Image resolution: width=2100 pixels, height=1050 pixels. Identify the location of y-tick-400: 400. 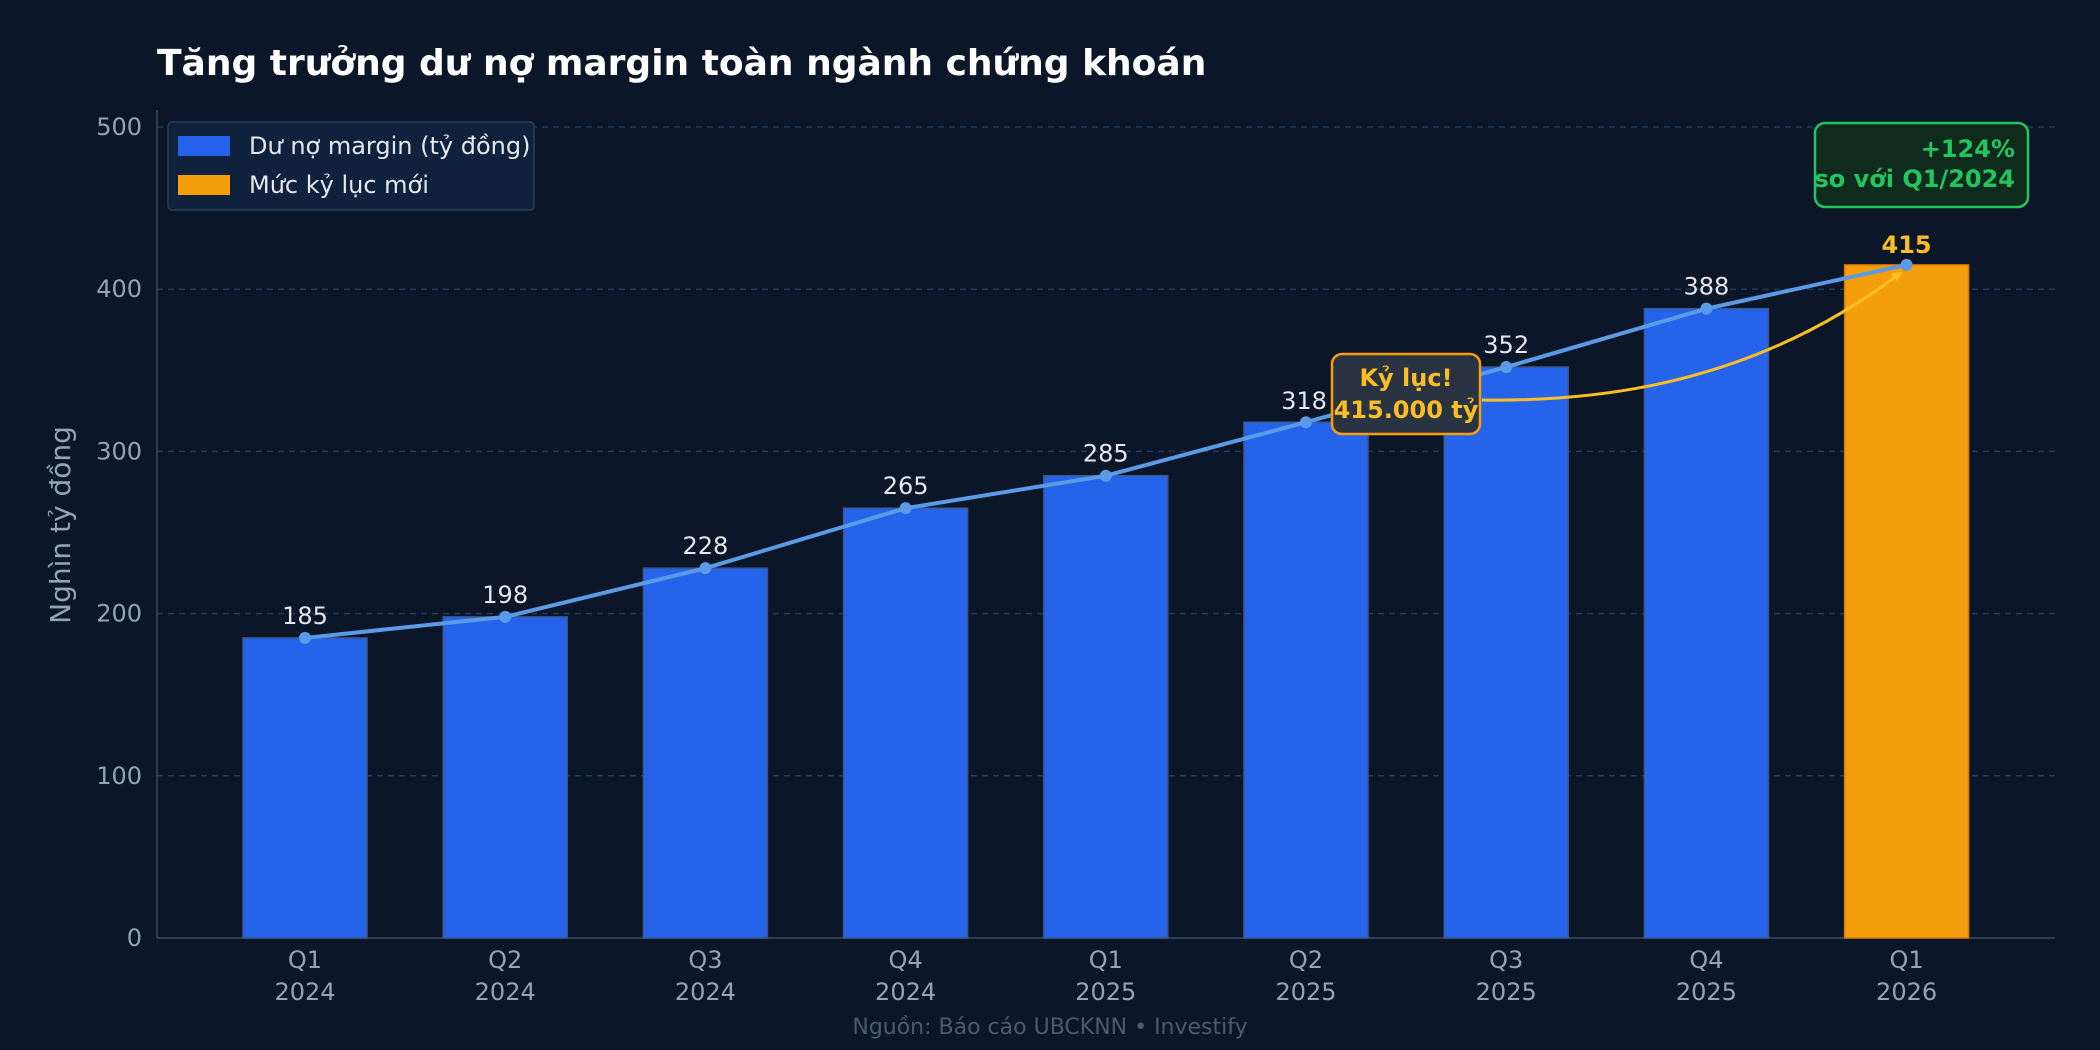
(119, 289).